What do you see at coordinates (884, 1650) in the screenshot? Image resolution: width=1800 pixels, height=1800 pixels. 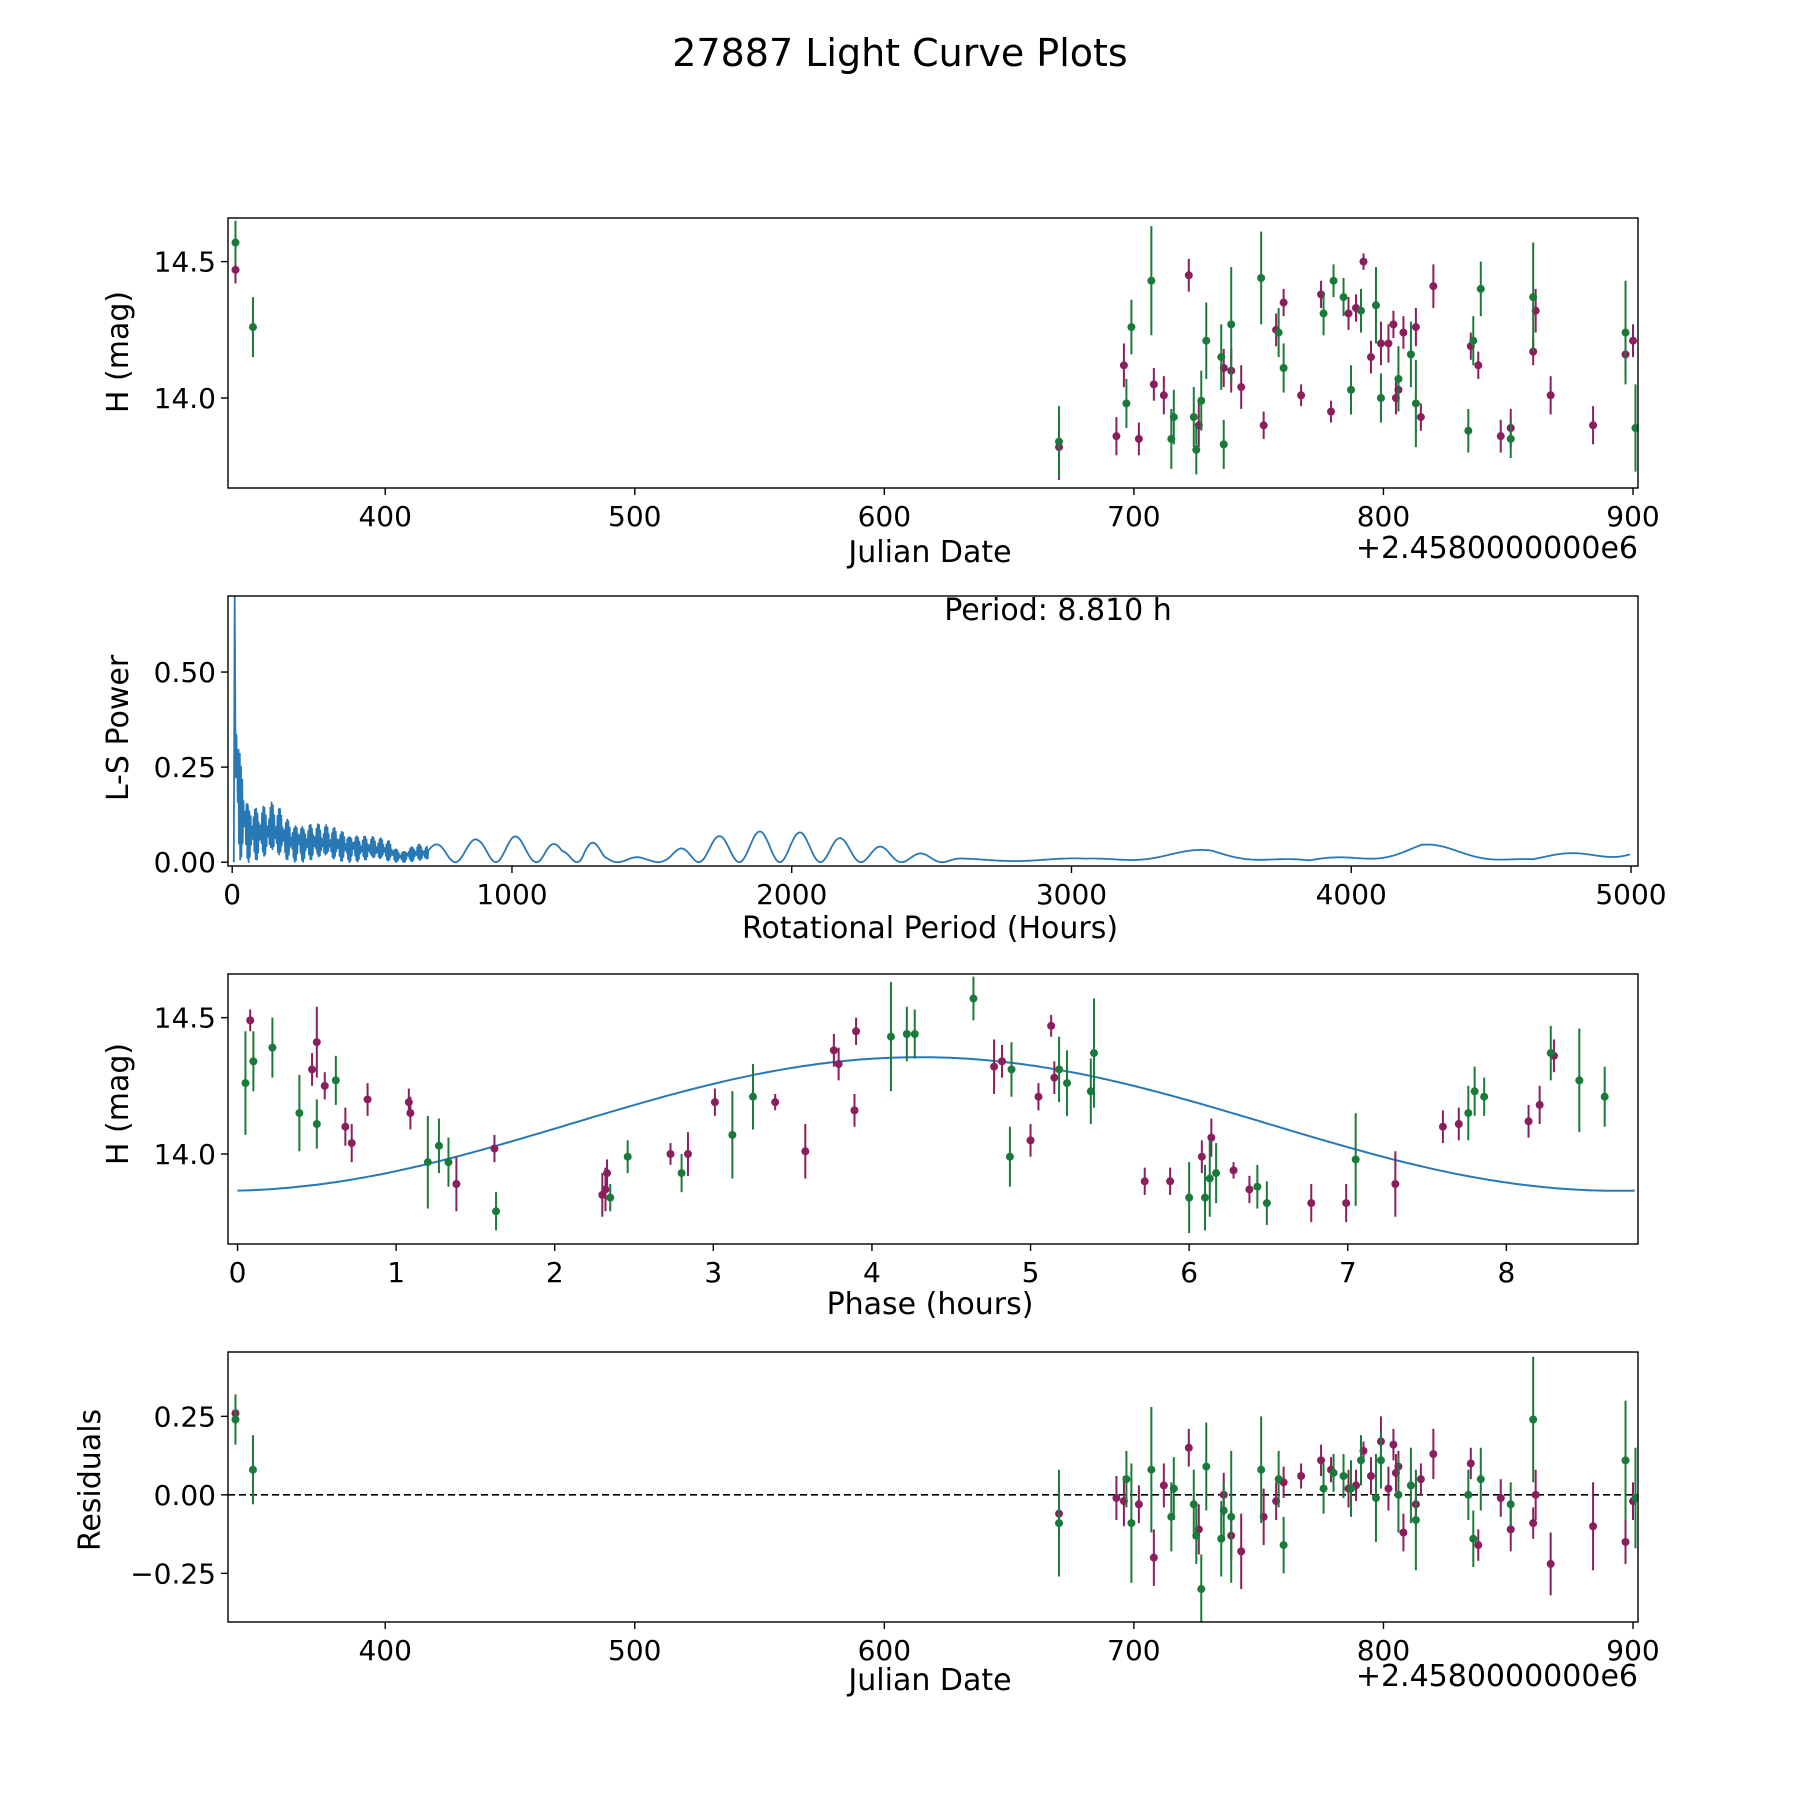 I see `residuals-xtick-label: 600` at bounding box center [884, 1650].